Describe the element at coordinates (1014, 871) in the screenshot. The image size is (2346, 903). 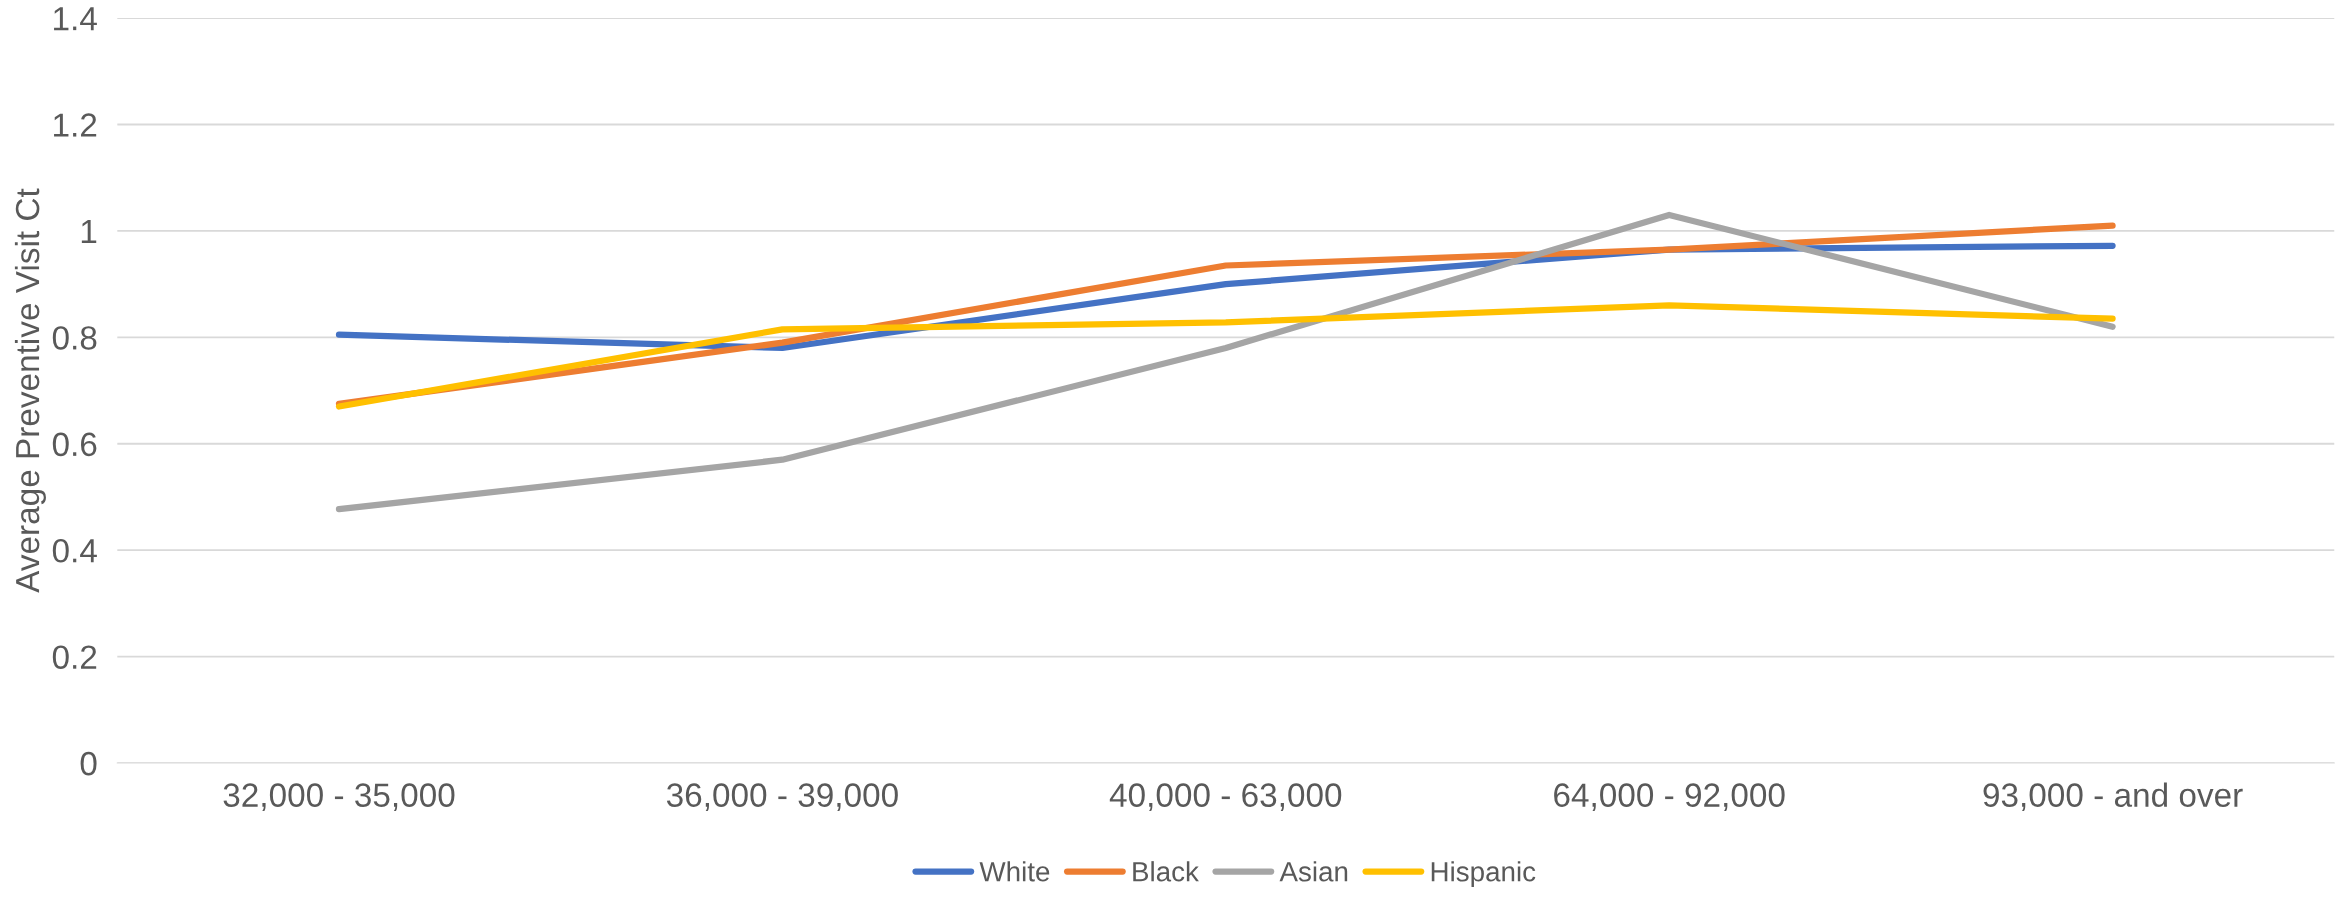
I see `legend-label: White` at that location.